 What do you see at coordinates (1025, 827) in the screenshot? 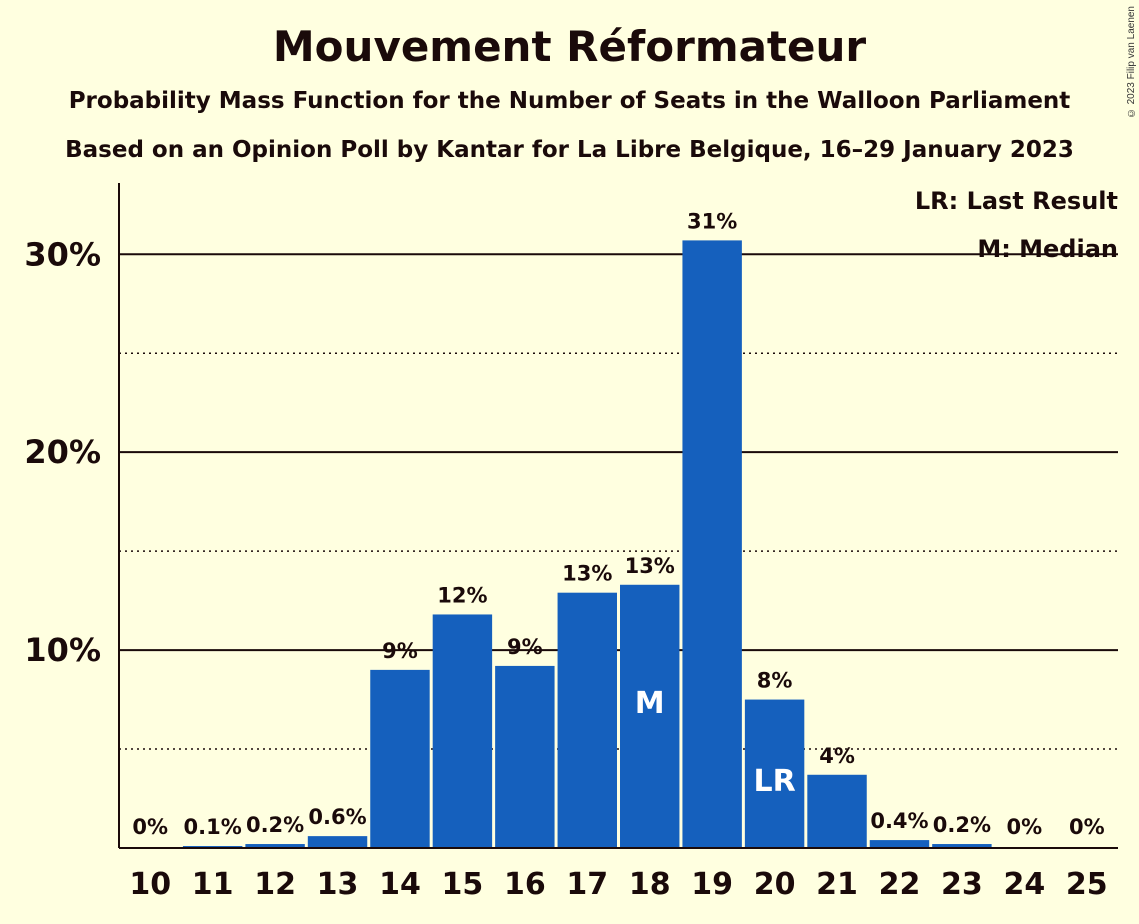
I see `data-label-24: 0%` at bounding box center [1025, 827].